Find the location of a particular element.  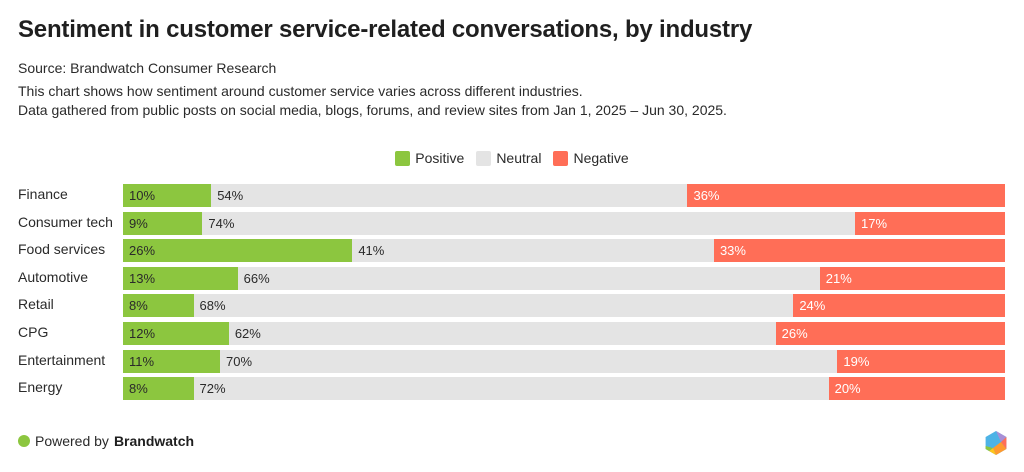

data-label-neutral: 62% is located at coordinates (247, 333).